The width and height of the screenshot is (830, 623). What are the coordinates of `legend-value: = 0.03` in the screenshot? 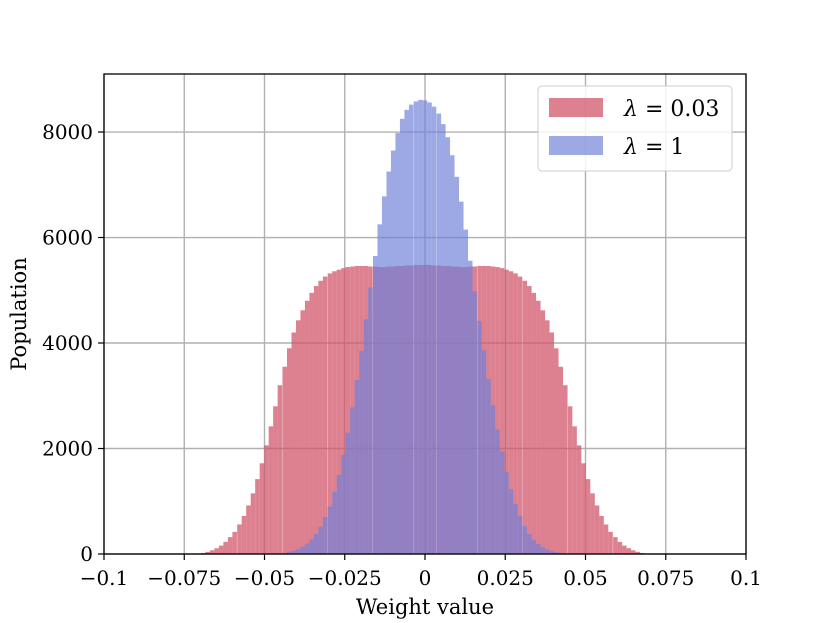 It's located at (678, 109).